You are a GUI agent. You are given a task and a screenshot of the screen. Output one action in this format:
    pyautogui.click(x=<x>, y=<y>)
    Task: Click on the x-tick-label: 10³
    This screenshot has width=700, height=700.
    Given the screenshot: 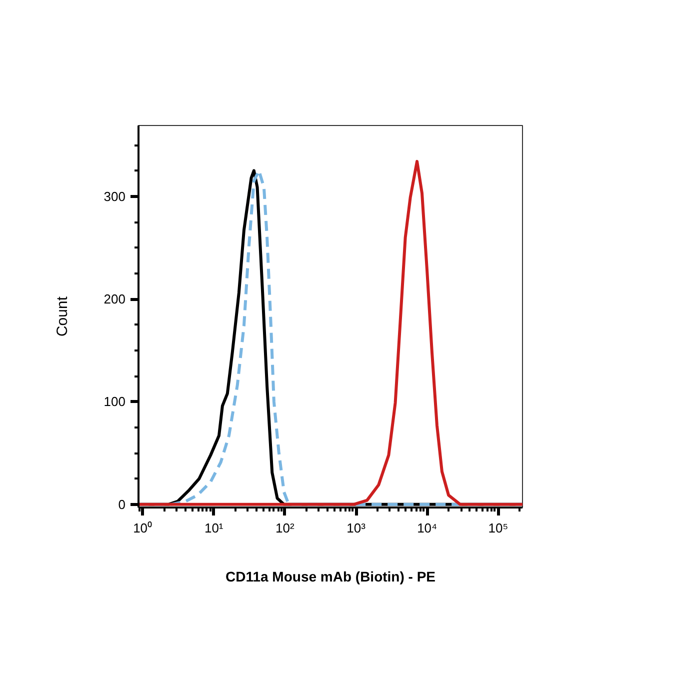 What is the action you would take?
    pyautogui.click(x=356, y=528)
    